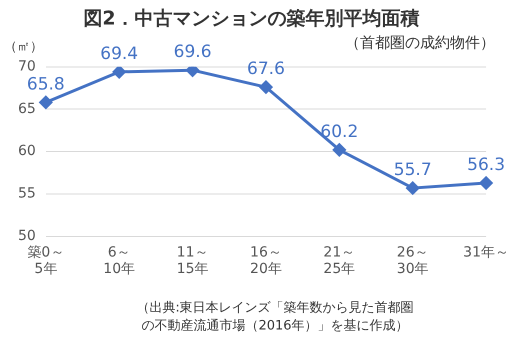  I want to click on data-label: 55.7, so click(413, 170).